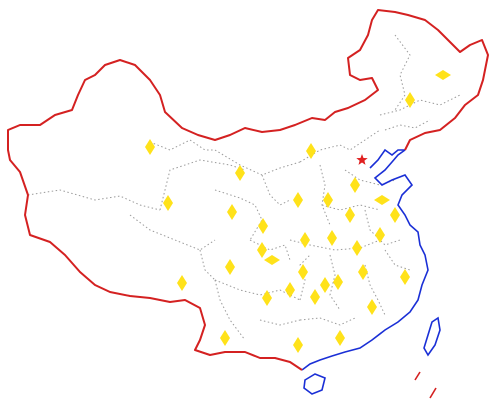 The width and height of the screenshot is (494, 411). What do you see at coordinates (182, 145) in the screenshot?
I see `border-xinjiang-gansu` at bounding box center [182, 145].